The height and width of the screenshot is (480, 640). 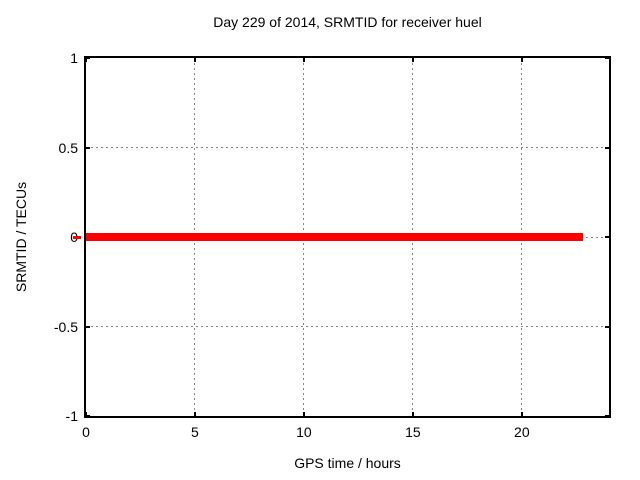 What do you see at coordinates (347, 463) in the screenshot?
I see `x-axis-label: GPS time / hours` at bounding box center [347, 463].